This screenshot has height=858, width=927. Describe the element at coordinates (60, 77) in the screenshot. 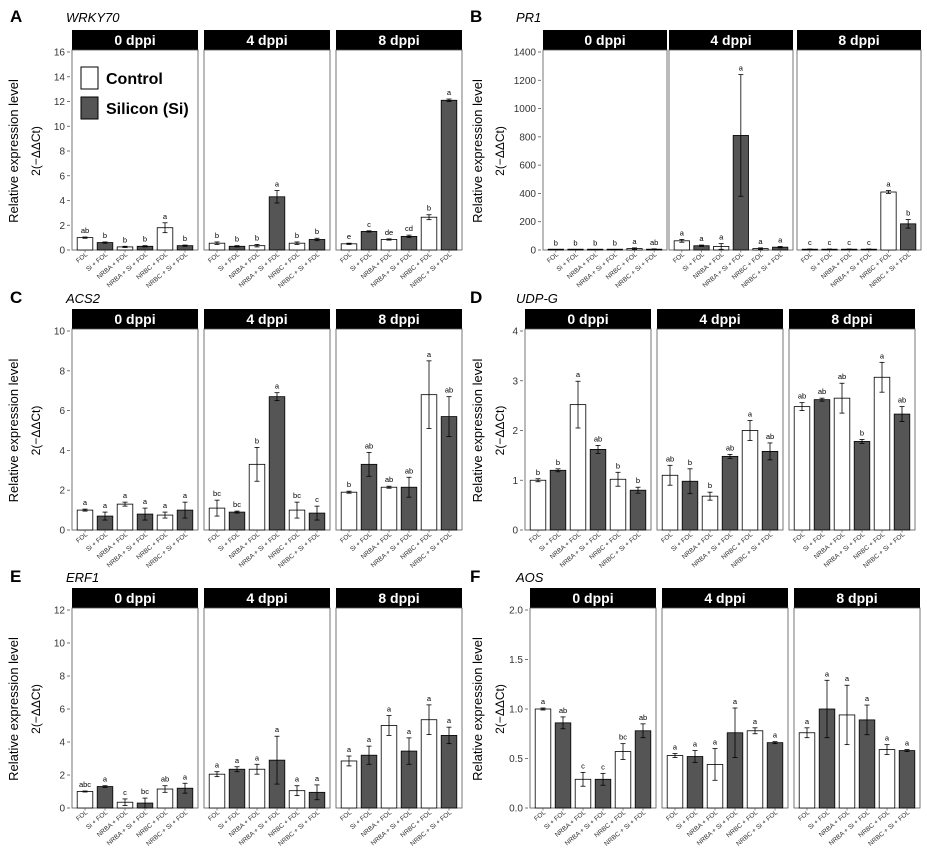

I see `y-tick-label: 14` at that location.